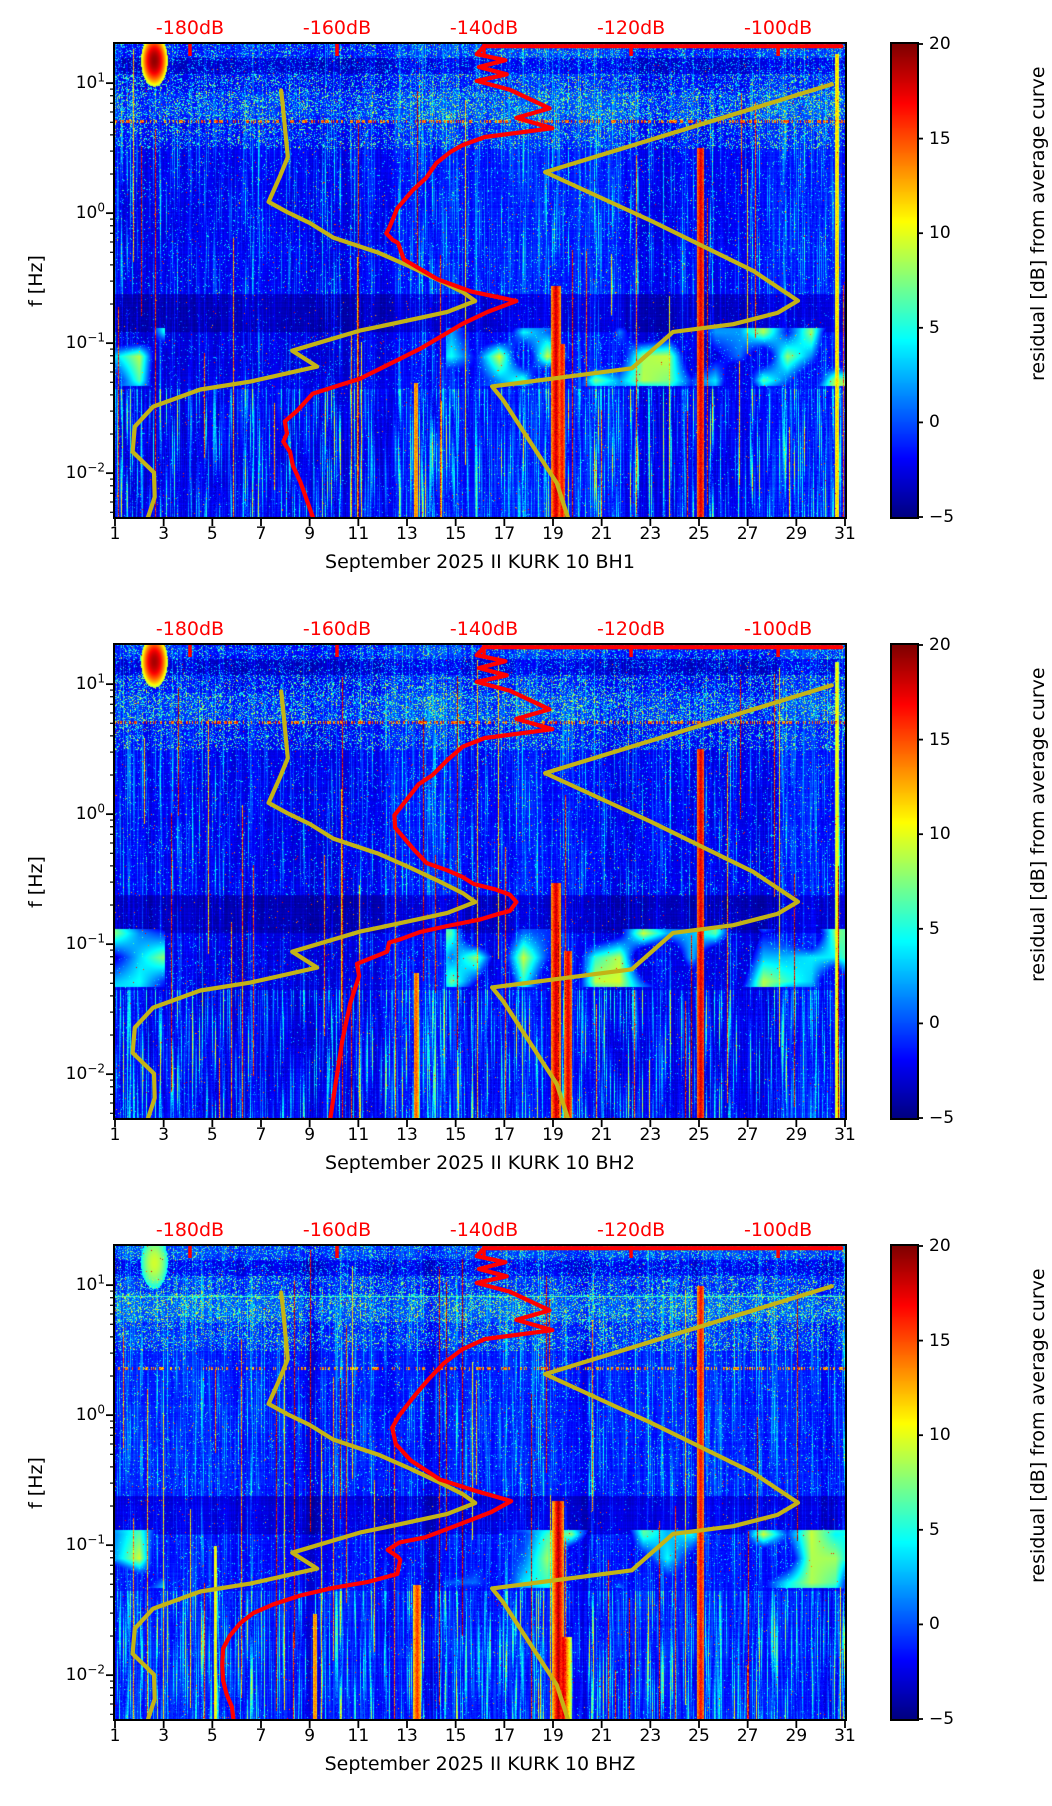 The height and width of the screenshot is (1806, 1052). Describe the element at coordinates (904, 1482) in the screenshot. I see `colorbar` at that location.